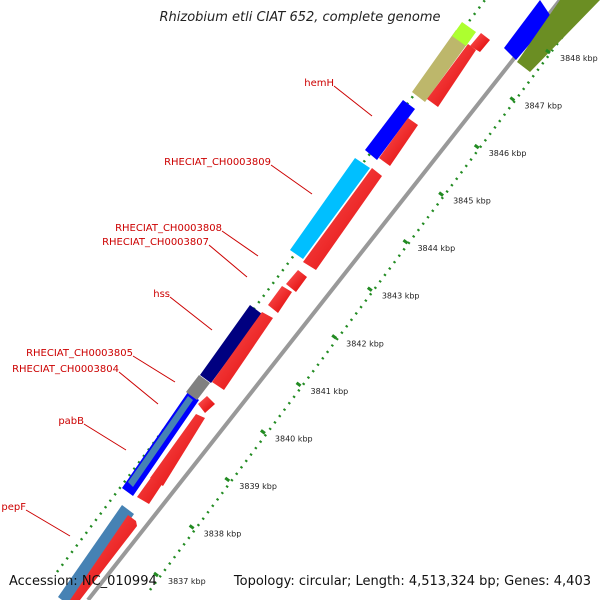 This screenshot has height=600, width=600. Describe the element at coordinates (71, 421) in the screenshot. I see `gene-label: pabB` at that location.